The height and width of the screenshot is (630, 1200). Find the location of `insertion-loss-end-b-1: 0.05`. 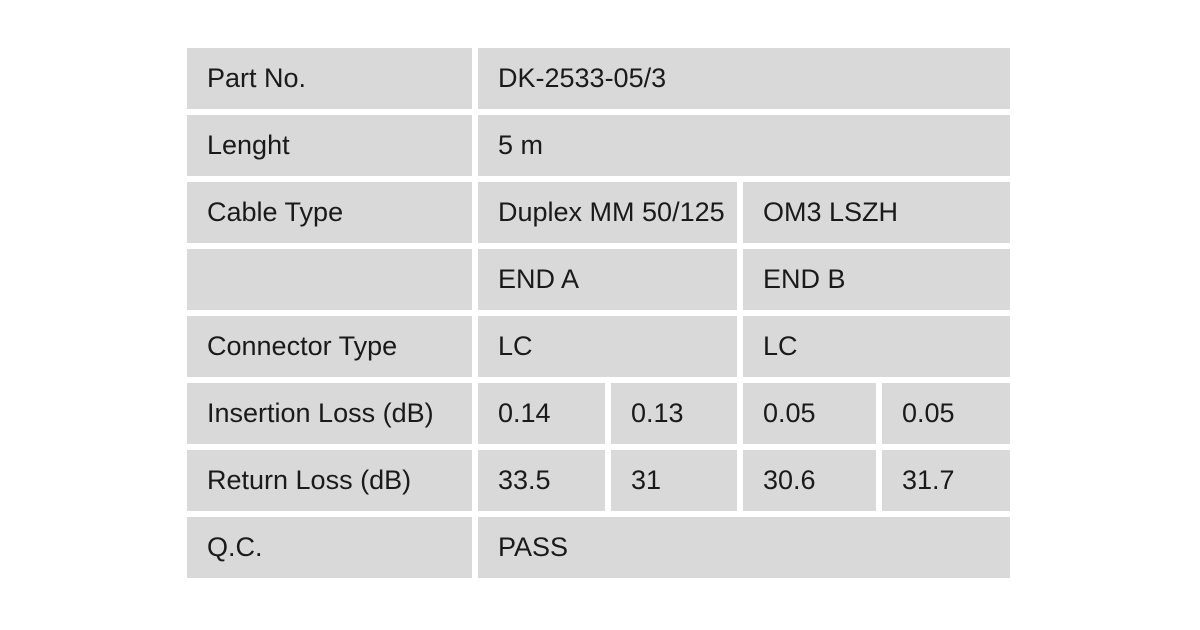

insertion-loss-end-b-1: 0.05 is located at coordinates (809, 413).